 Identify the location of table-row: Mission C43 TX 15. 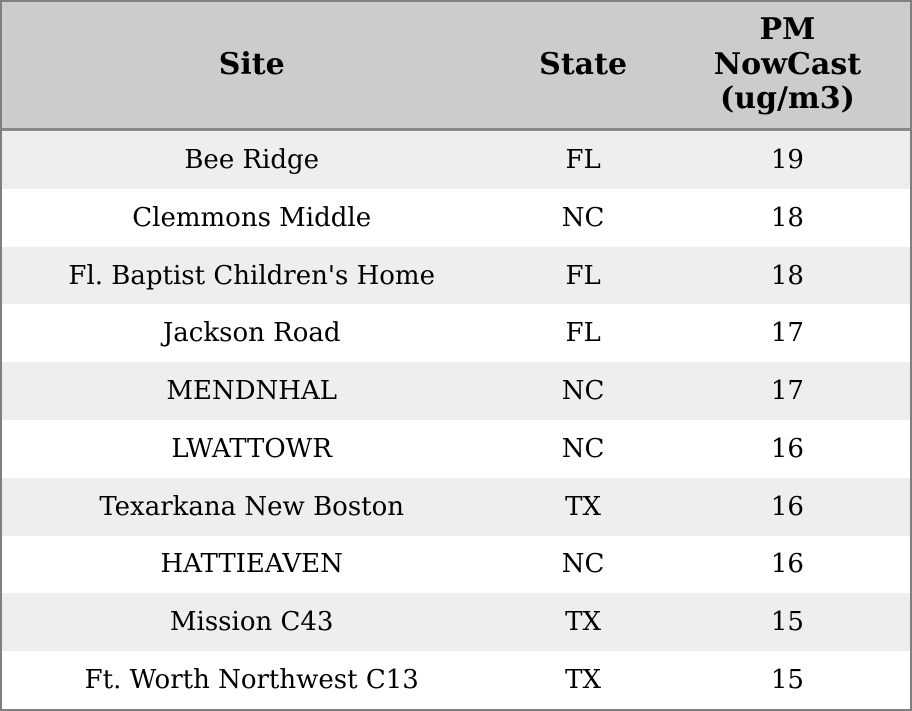
(456, 622).